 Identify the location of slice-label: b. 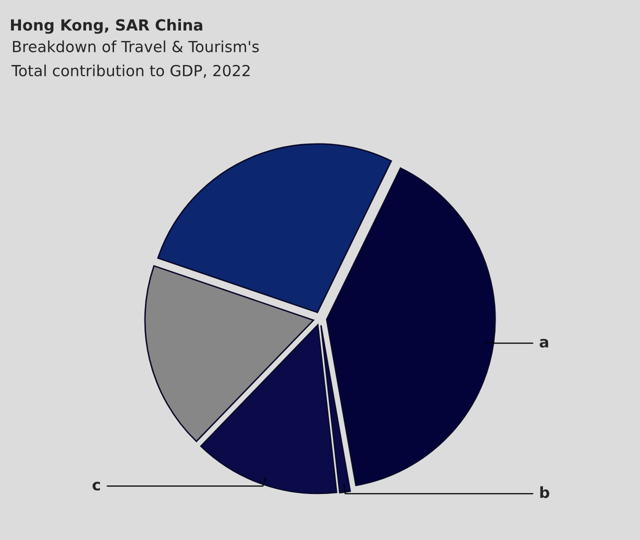
(545, 492).